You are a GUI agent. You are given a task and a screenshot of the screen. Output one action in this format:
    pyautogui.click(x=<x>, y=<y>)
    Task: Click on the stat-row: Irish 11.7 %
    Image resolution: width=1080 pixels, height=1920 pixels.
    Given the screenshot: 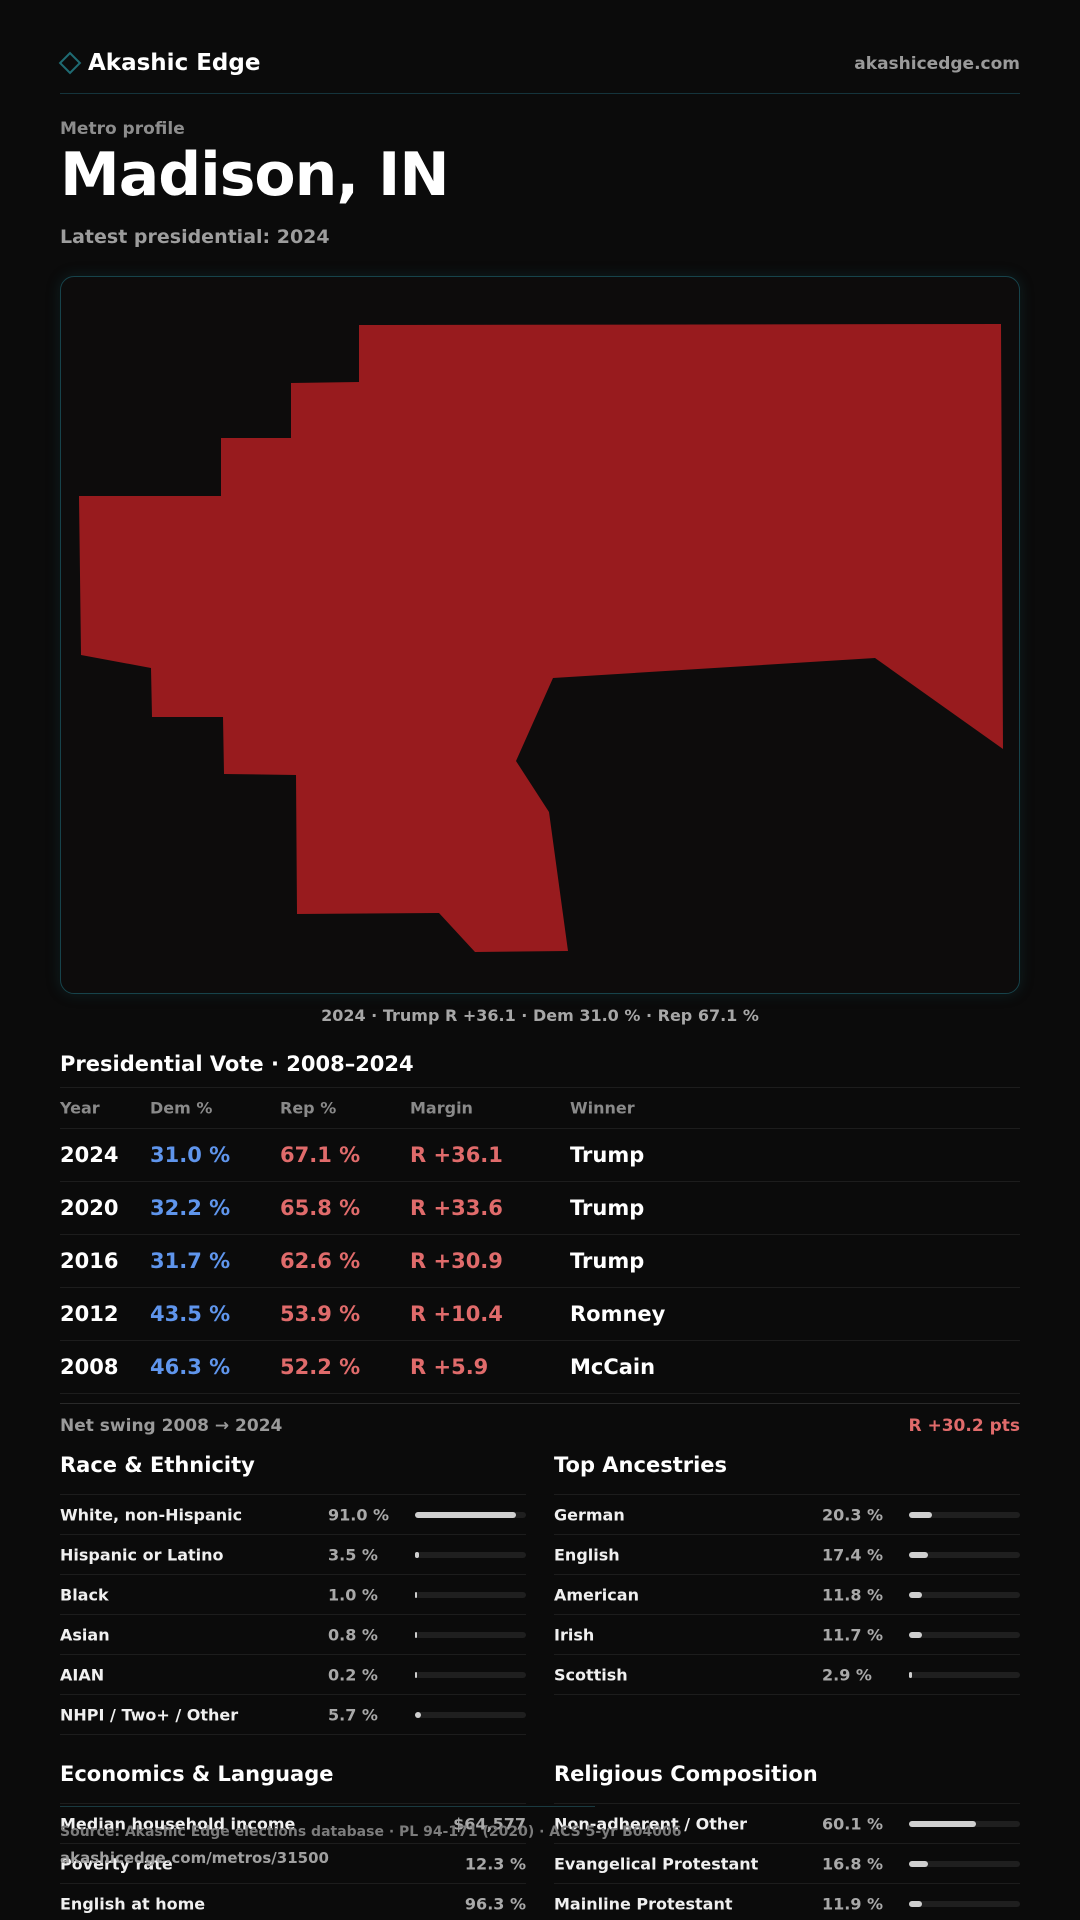 What is the action you would take?
    pyautogui.click(x=787, y=1635)
    